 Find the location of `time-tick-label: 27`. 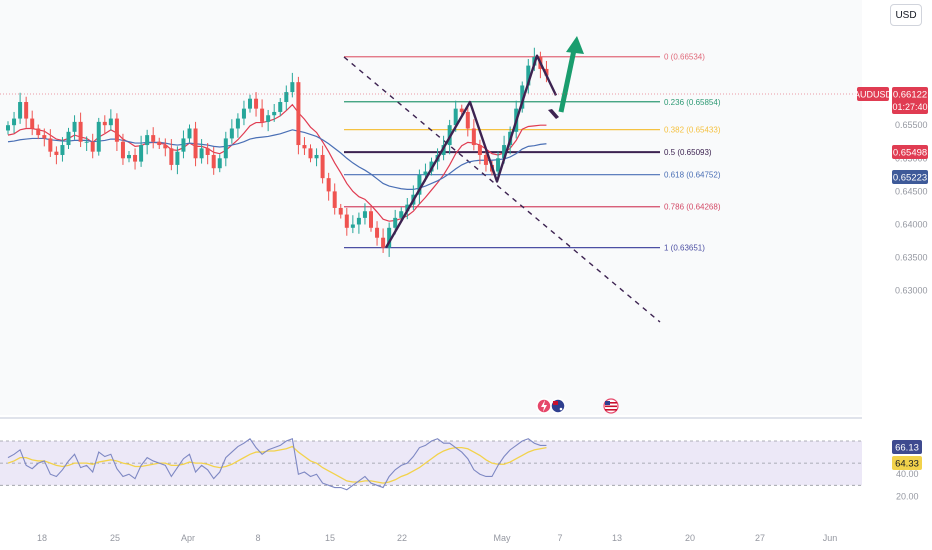

time-tick-label: 27 is located at coordinates (760, 538).